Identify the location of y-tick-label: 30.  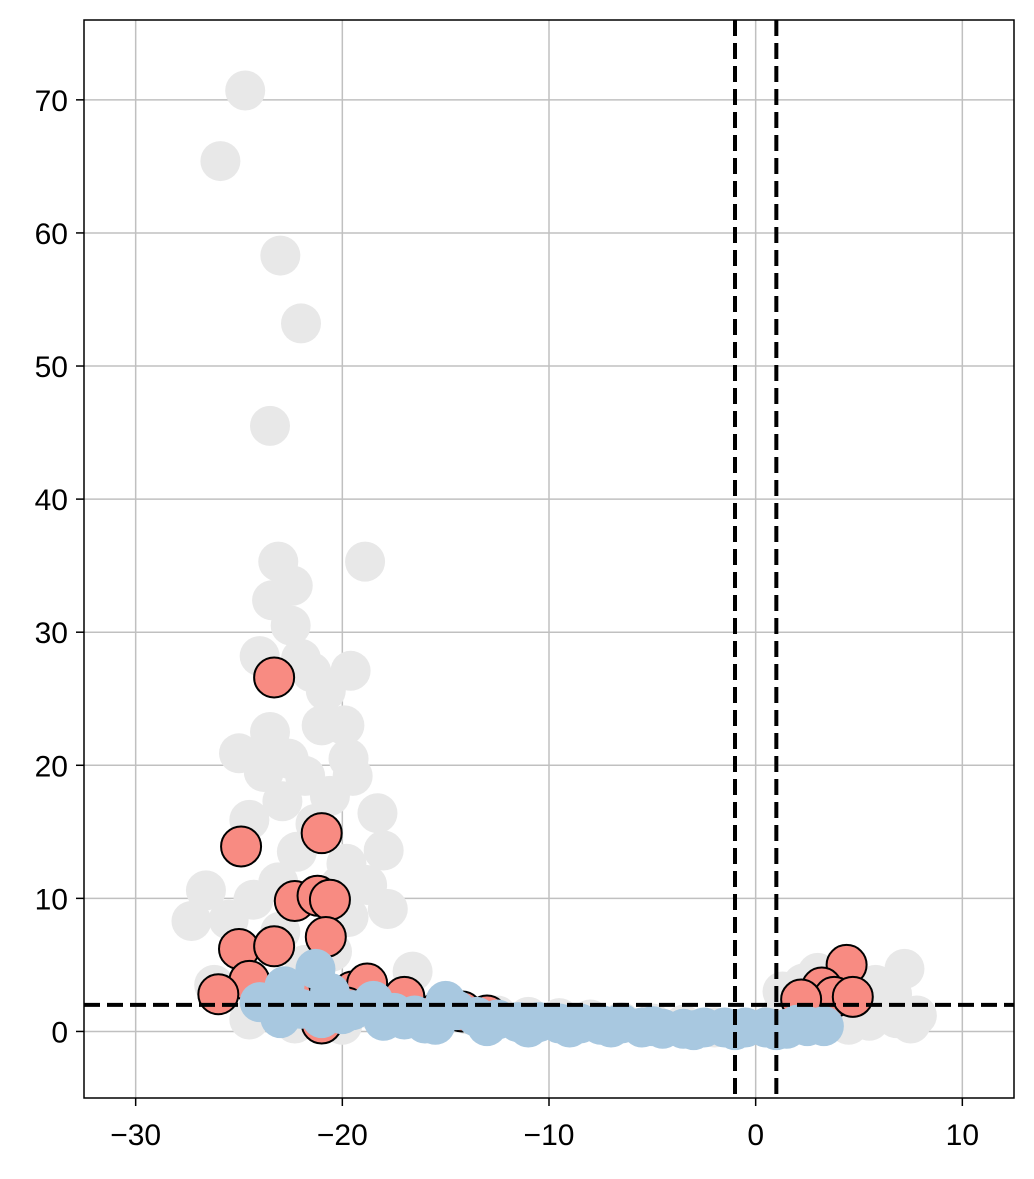
(51, 633).